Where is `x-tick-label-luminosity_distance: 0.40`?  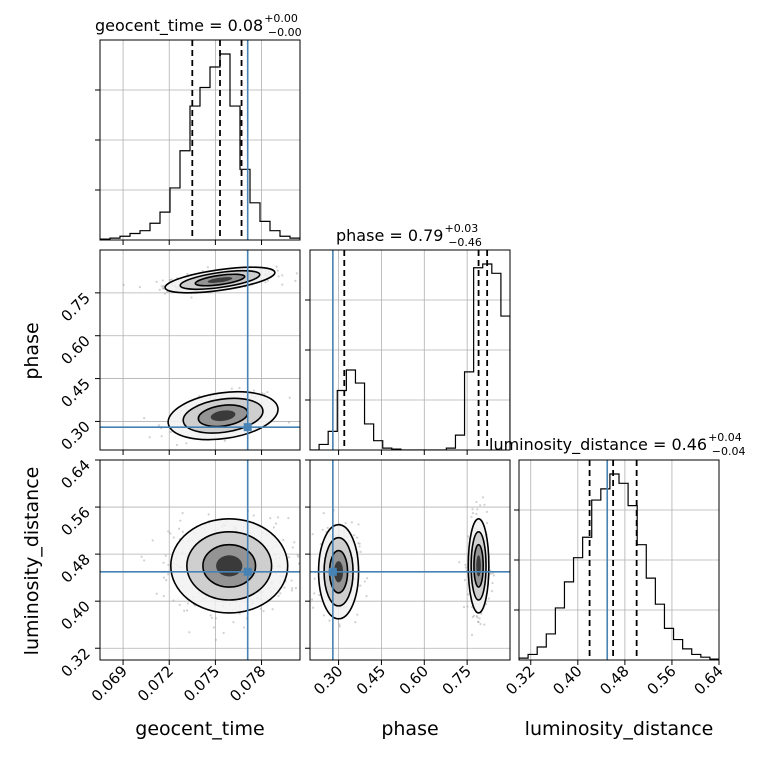
x-tick-label-luminosity_distance: 0.40 is located at coordinates (567, 680).